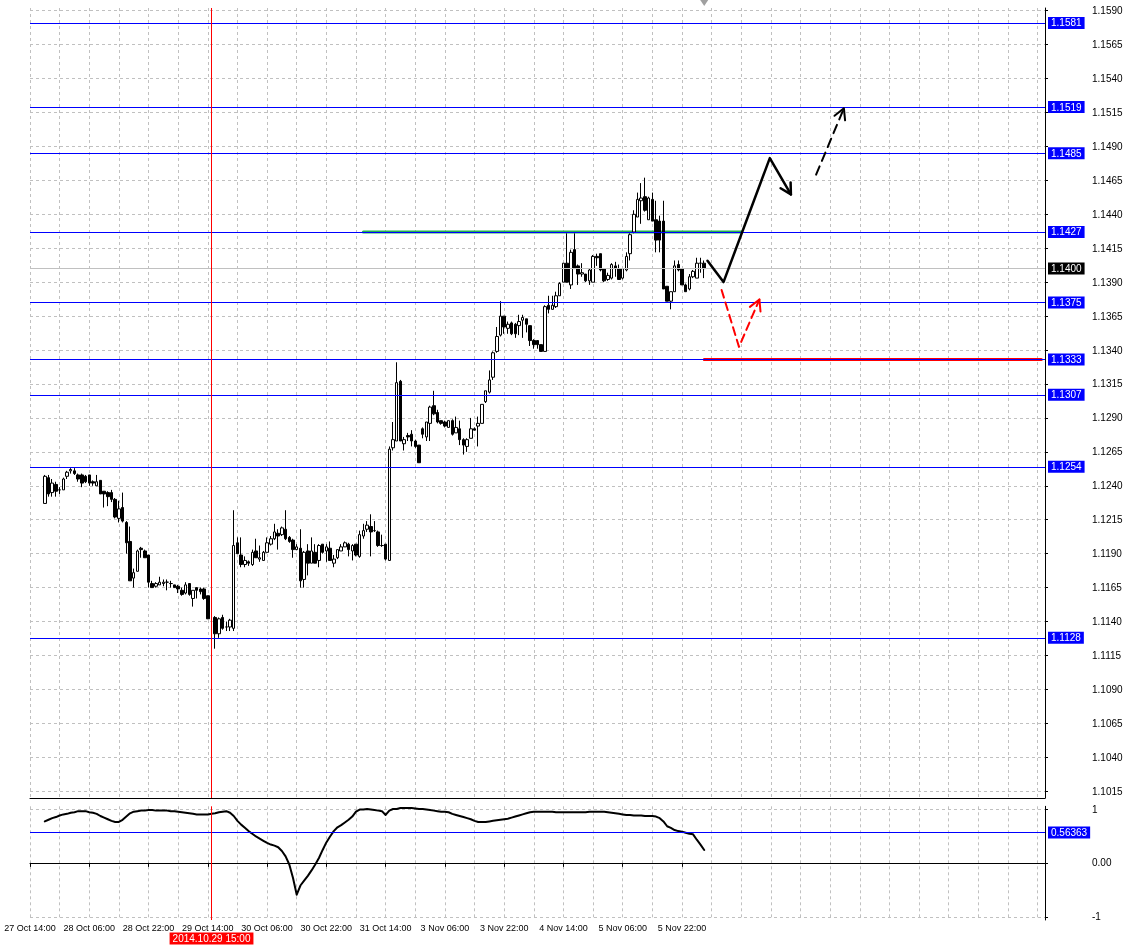 Image resolution: width=1133 pixels, height=952 pixels. Describe the element at coordinates (1097, 917) in the screenshot. I see `y-tick-label: -1` at that location.